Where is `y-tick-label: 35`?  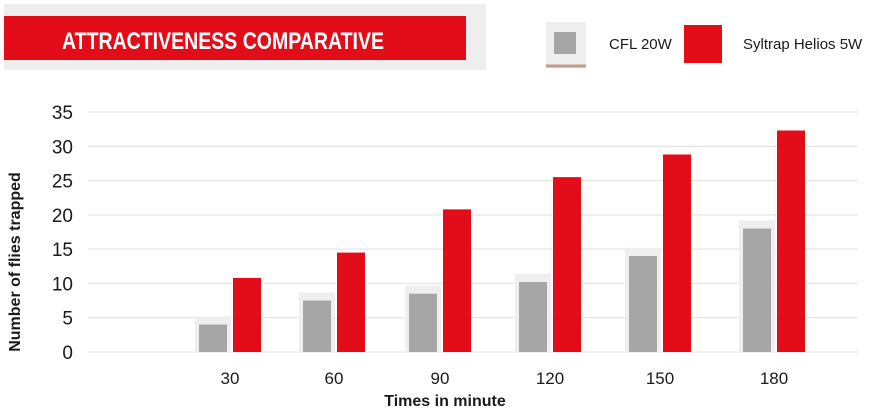
y-tick-label: 35 is located at coordinates (62, 113).